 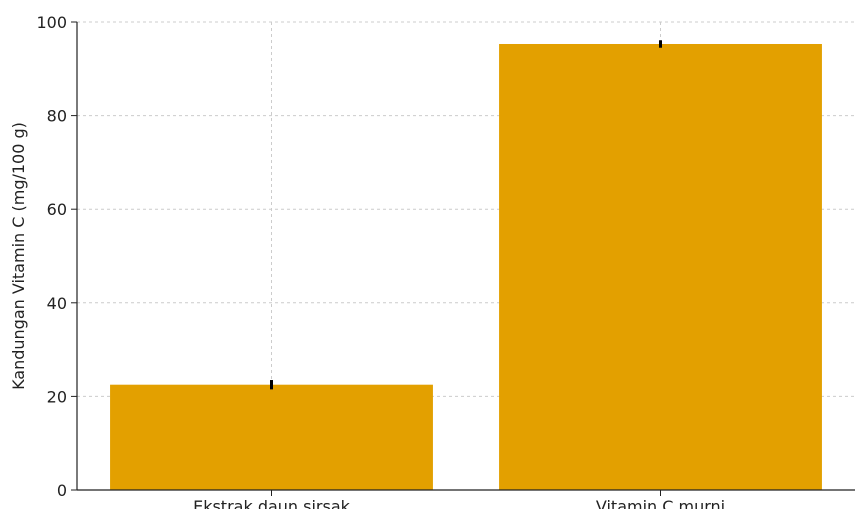 I want to click on bar, so click(x=271, y=437).